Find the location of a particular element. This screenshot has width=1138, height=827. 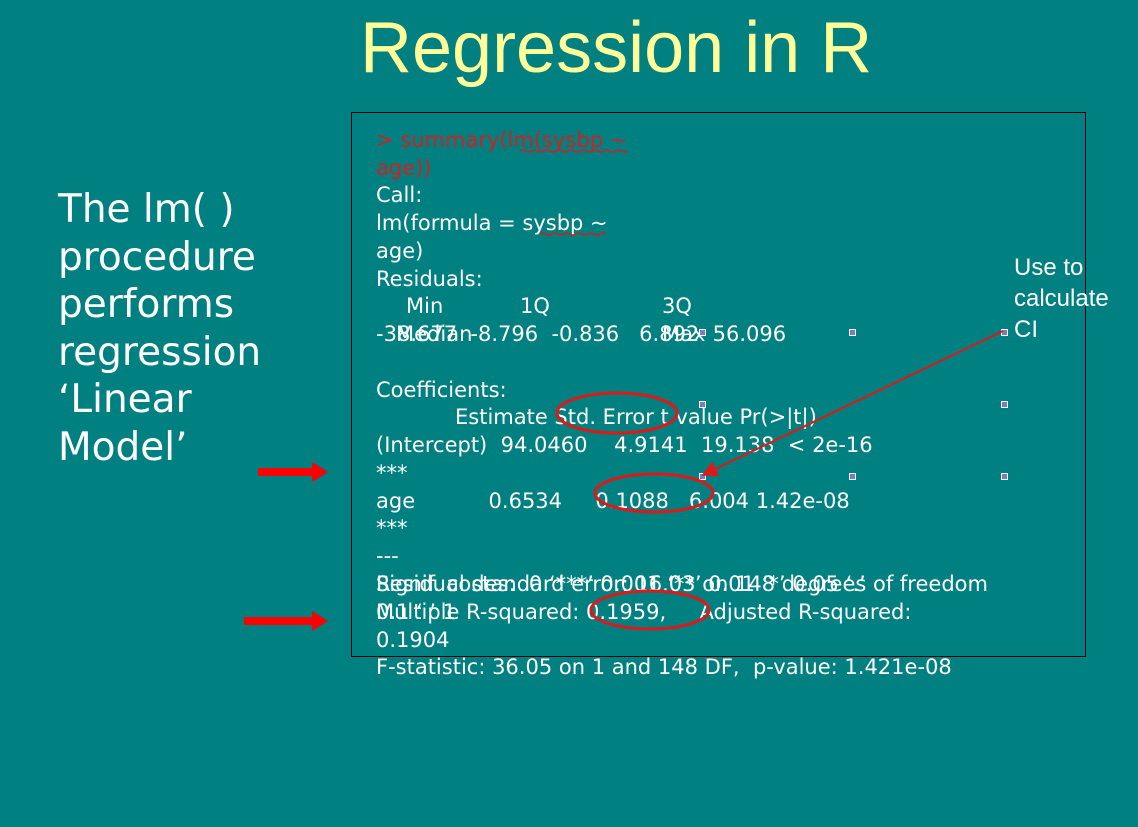

coef-header: Estimate Std. Error t value Pr(>|t|) is located at coordinates (636, 417).